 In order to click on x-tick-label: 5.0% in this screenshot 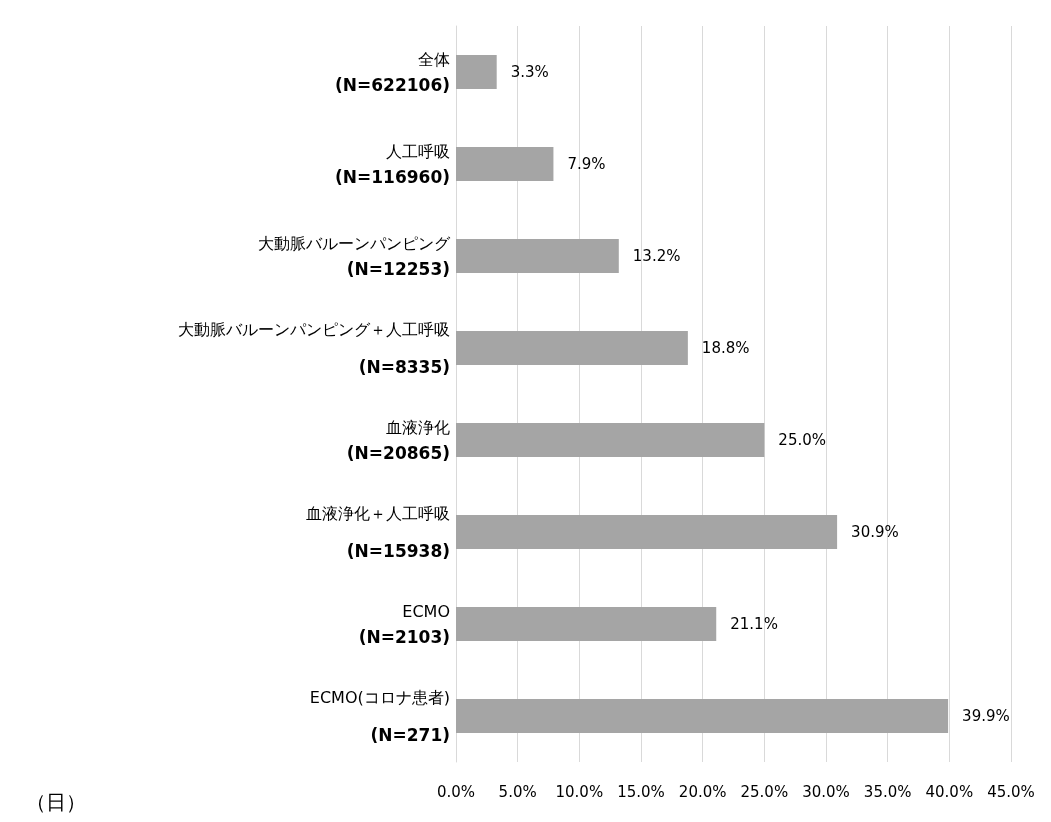, I will do `click(517, 791)`.